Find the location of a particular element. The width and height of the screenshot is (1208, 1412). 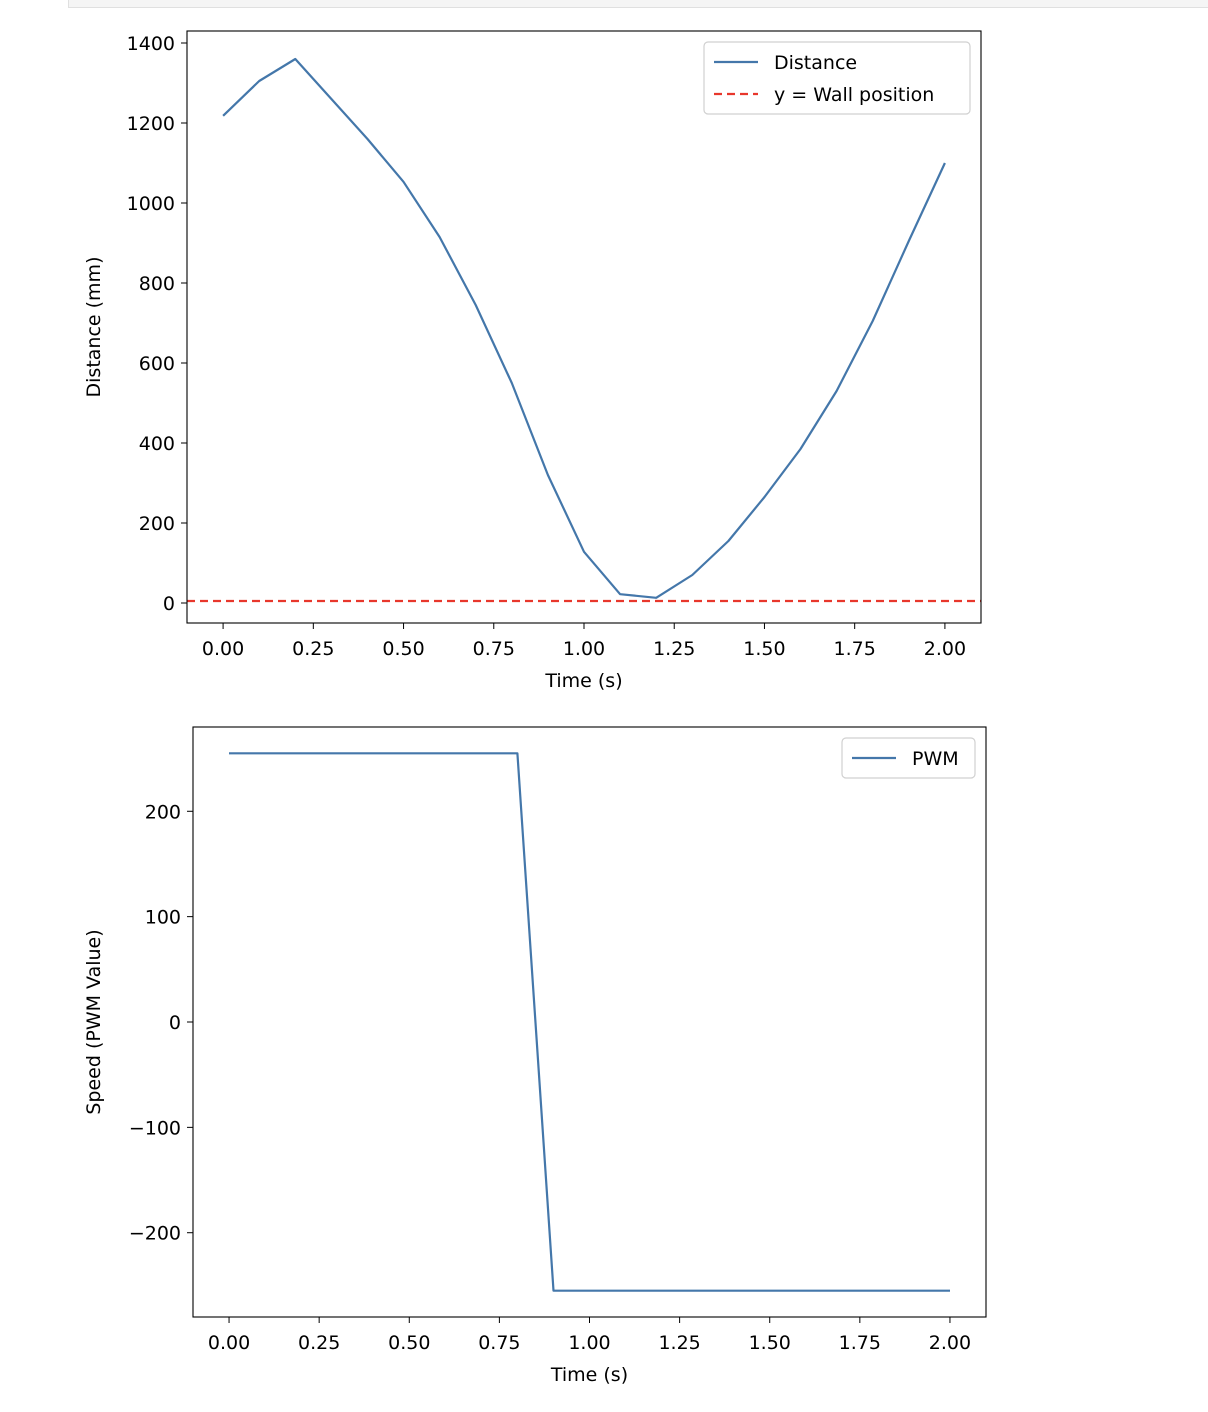

legend-label-0: Distance is located at coordinates (815, 63).